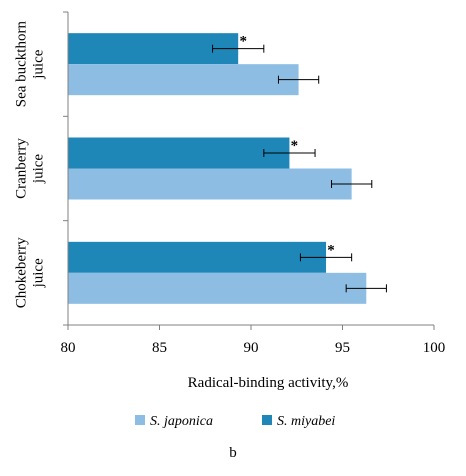  Describe the element at coordinates (434, 348) in the screenshot. I see `x-tick-label: 100` at that location.